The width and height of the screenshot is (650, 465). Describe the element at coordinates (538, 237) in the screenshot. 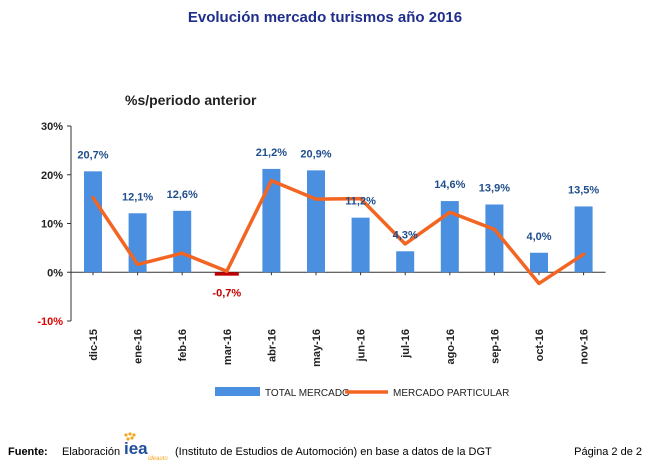

I see `data-label: 4,0%` at that location.